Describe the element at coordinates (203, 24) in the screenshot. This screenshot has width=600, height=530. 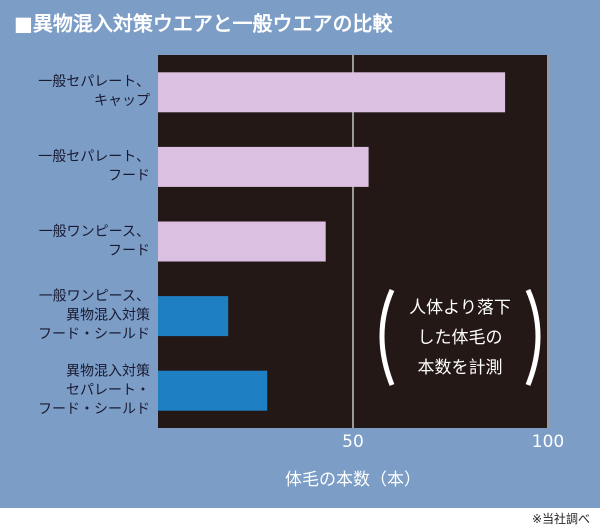
I see `chart-title: ■異物混入対策ウエアと一般ウエアの比較` at that location.